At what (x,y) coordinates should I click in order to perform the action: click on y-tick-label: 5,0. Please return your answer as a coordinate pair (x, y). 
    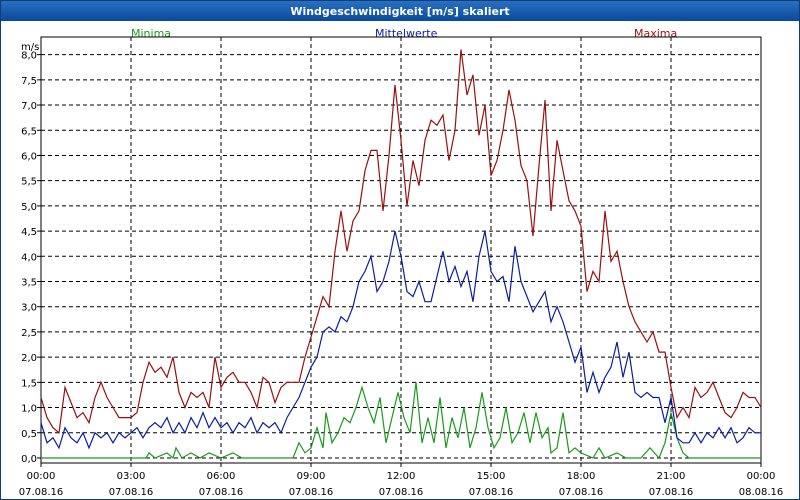
    Looking at the image, I should click on (29, 207).